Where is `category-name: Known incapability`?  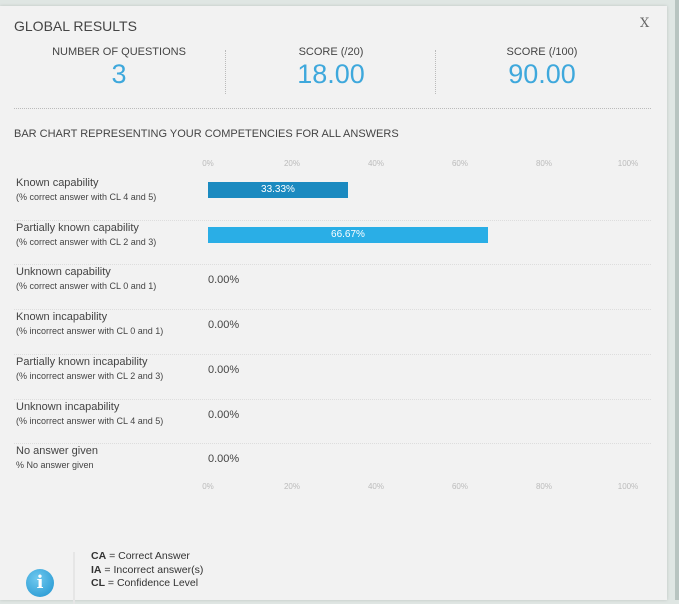
category-name: Known incapability is located at coordinates (62, 317).